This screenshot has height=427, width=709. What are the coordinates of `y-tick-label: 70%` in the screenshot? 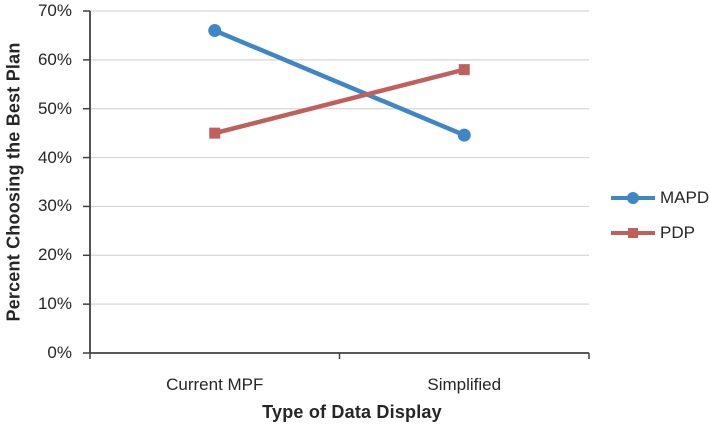 It's located at (54, 10).